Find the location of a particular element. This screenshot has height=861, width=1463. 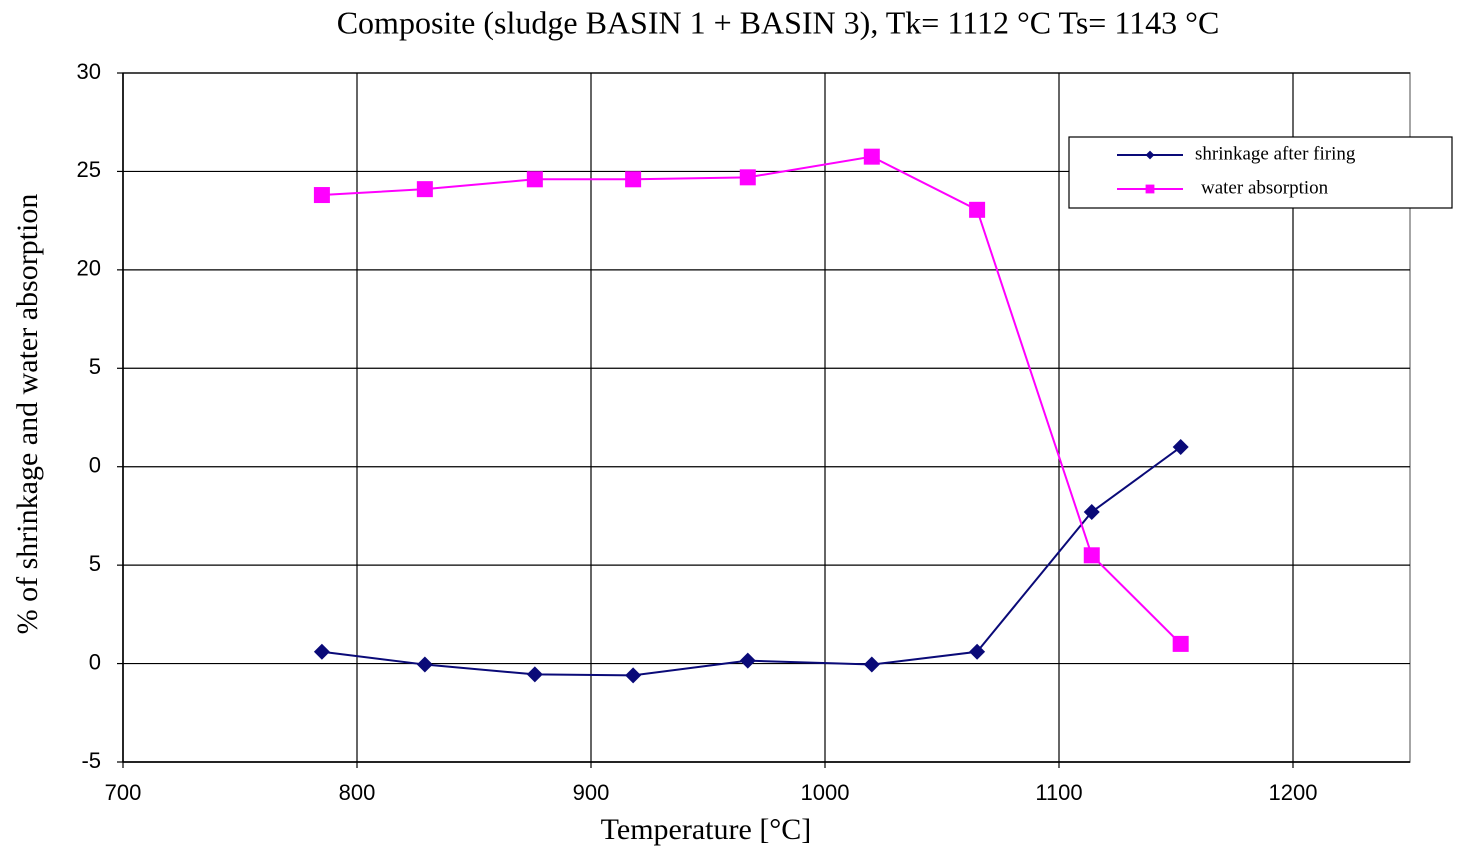

legend-label: shrinkage after firing is located at coordinates (1275, 153).